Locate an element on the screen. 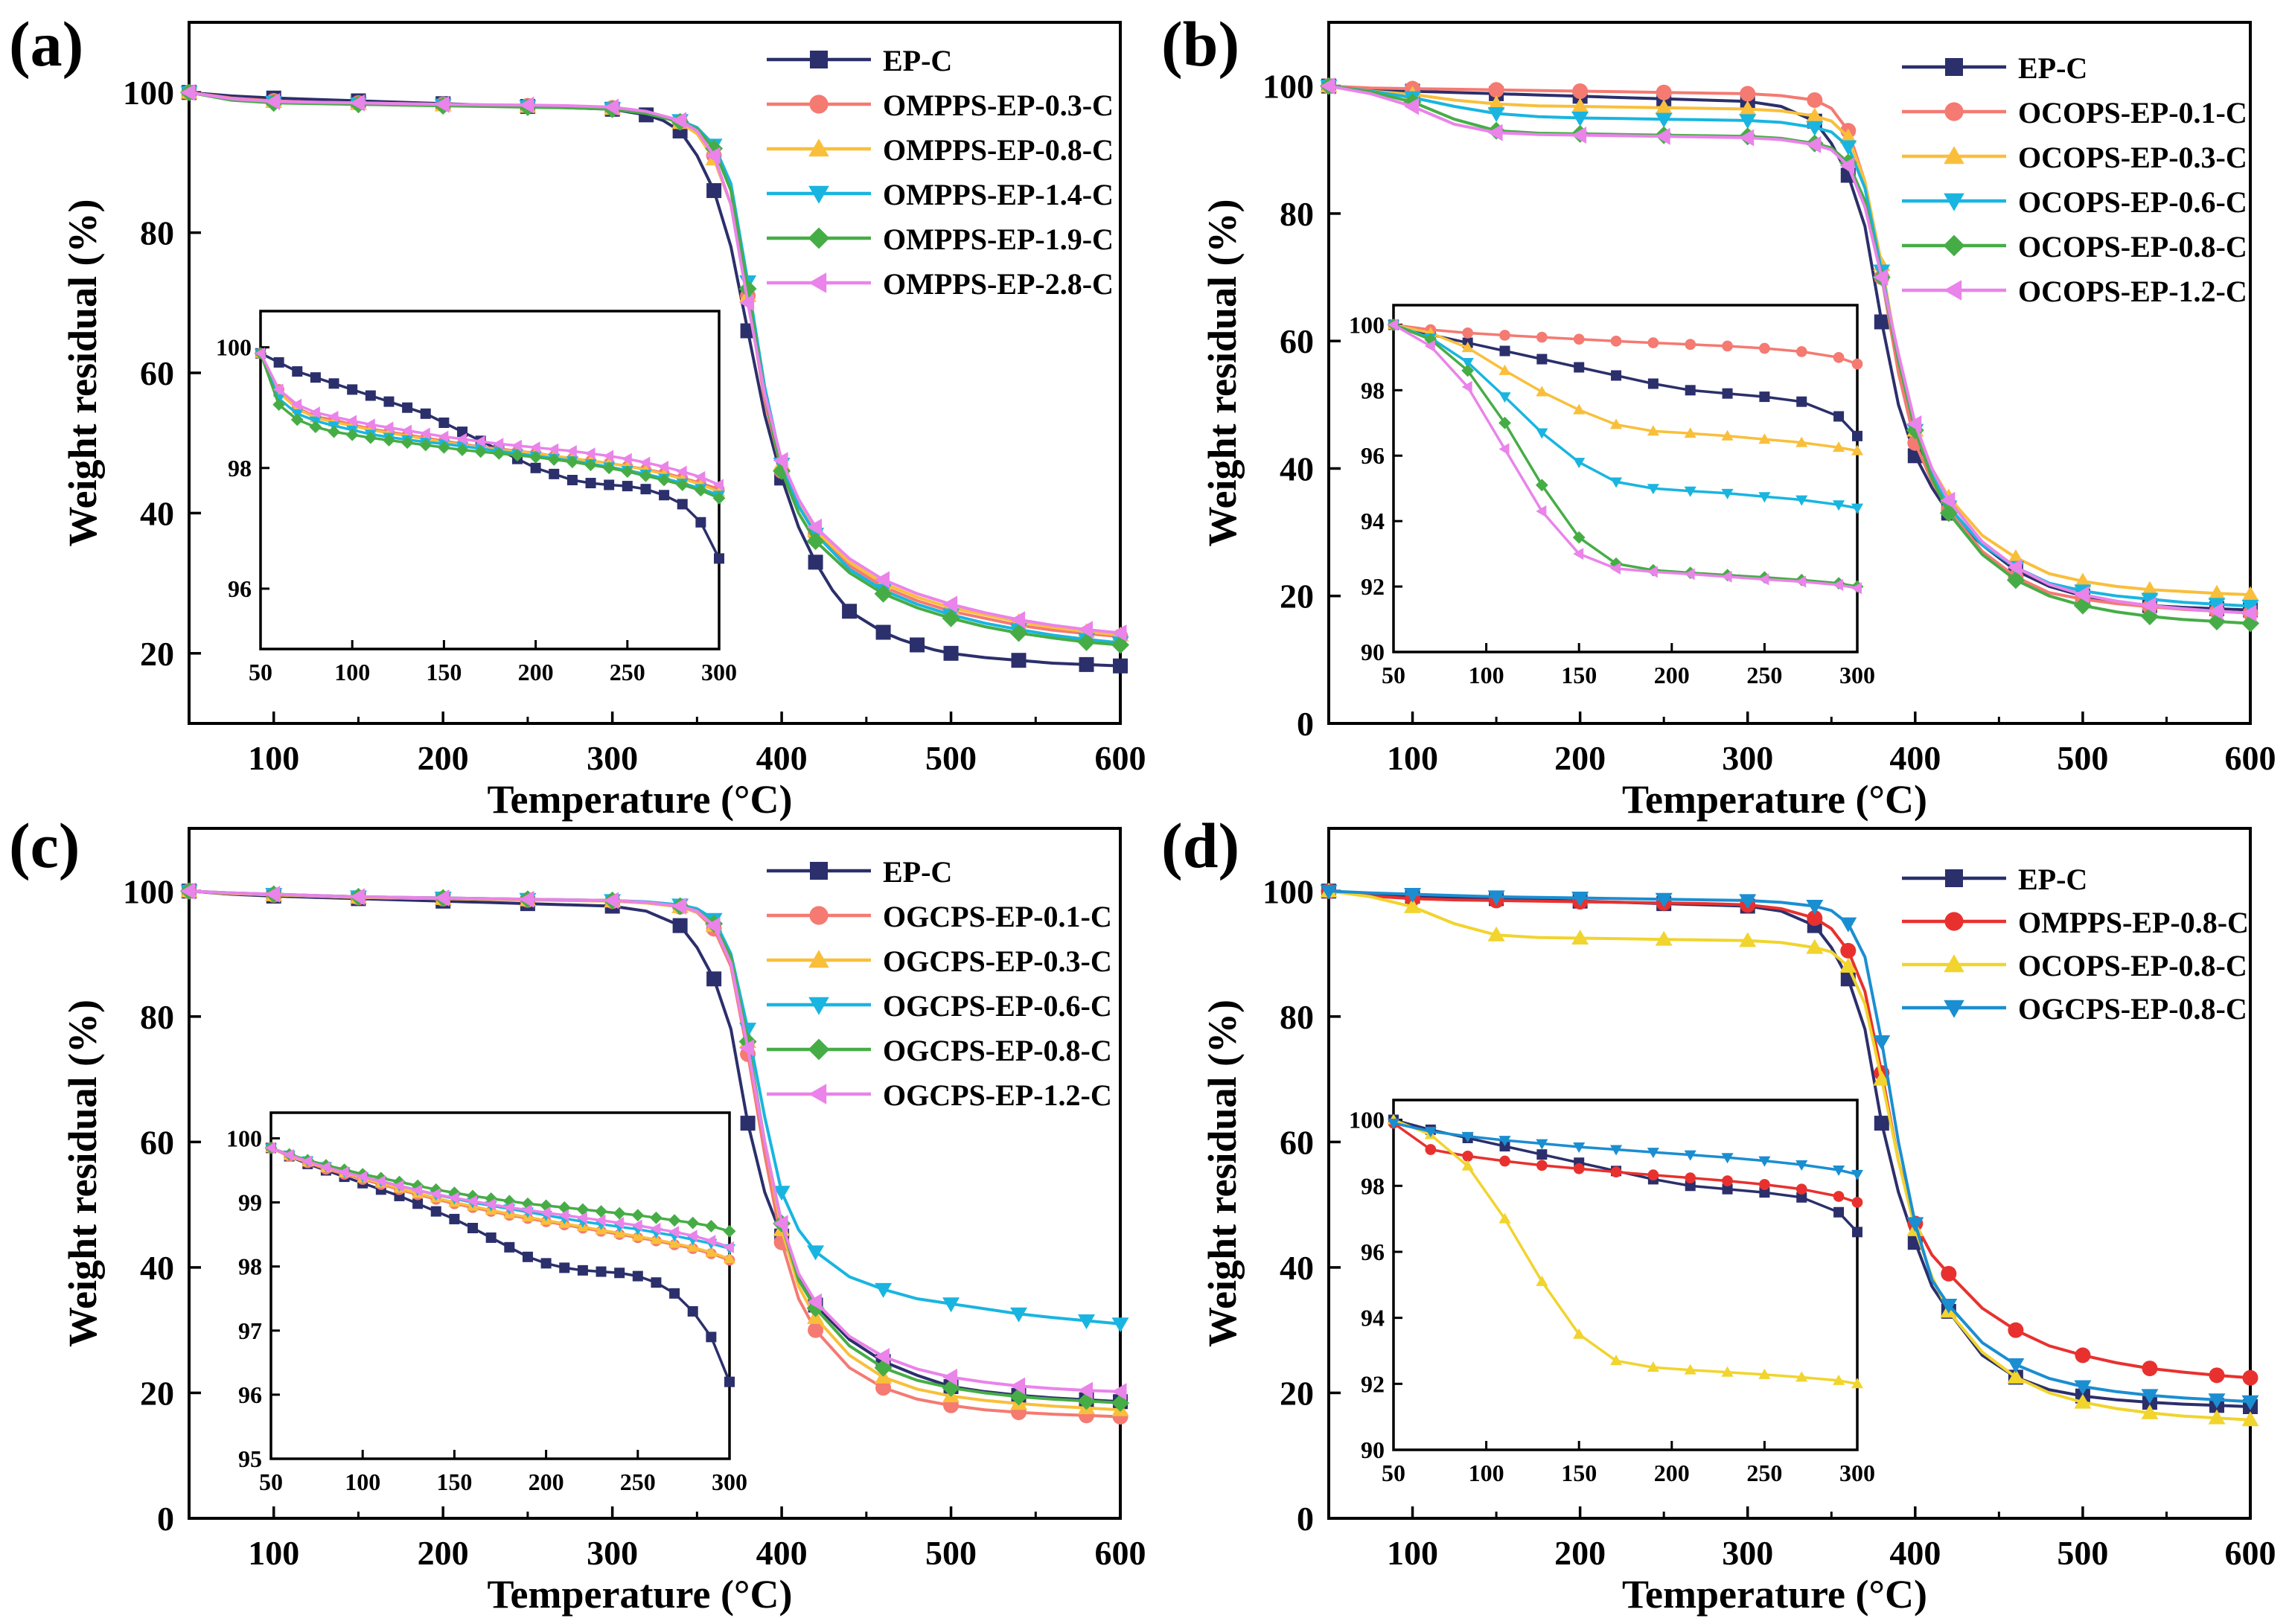 The image size is (2292, 1624). series-OGCPS-EP-1.2-C is located at coordinates (653, 1141).